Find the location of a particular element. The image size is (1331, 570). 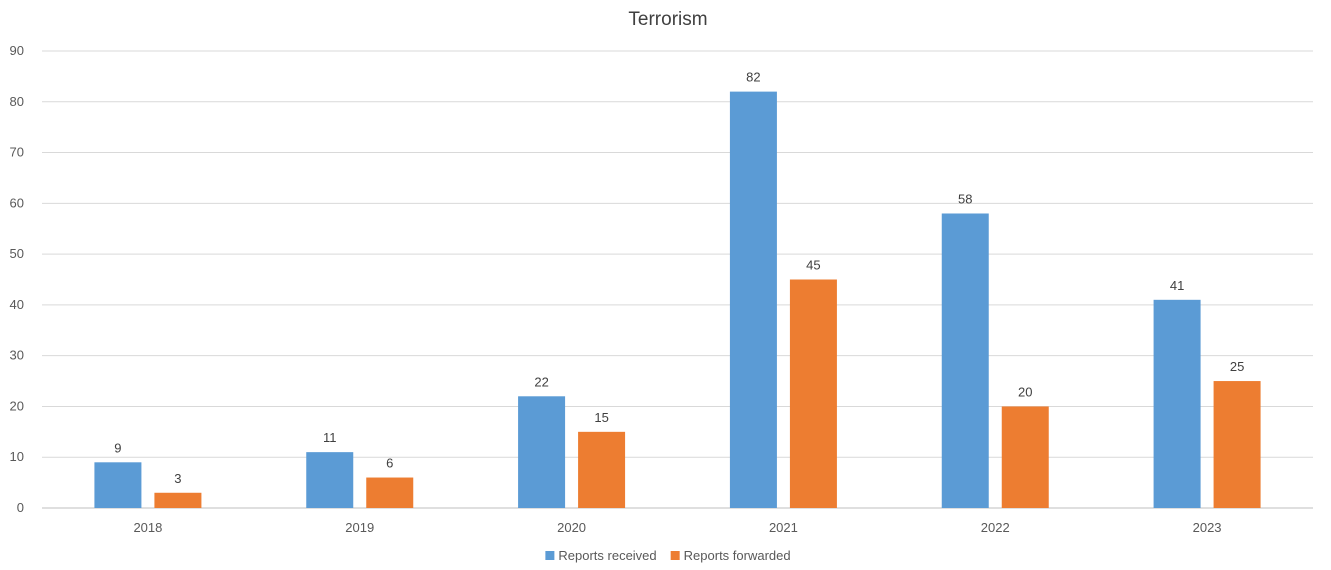

y-tick-label: 40 is located at coordinates (17, 304).